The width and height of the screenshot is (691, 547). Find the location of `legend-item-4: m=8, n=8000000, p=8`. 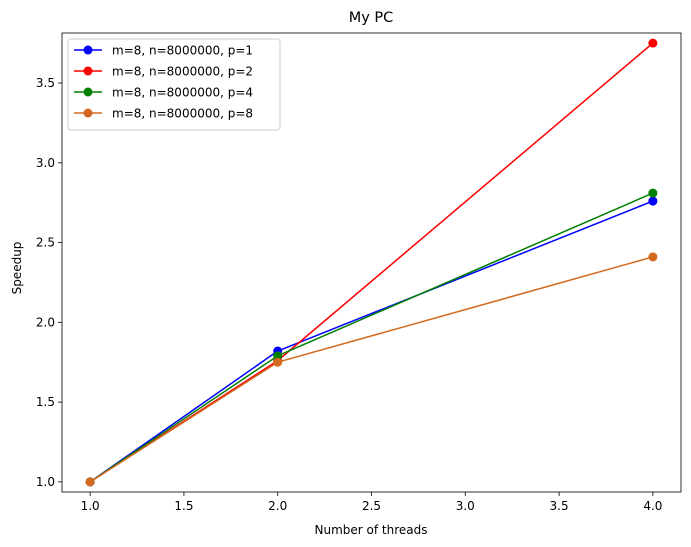

legend-item-4: m=8, n=8000000, p=8 is located at coordinates (163, 114).